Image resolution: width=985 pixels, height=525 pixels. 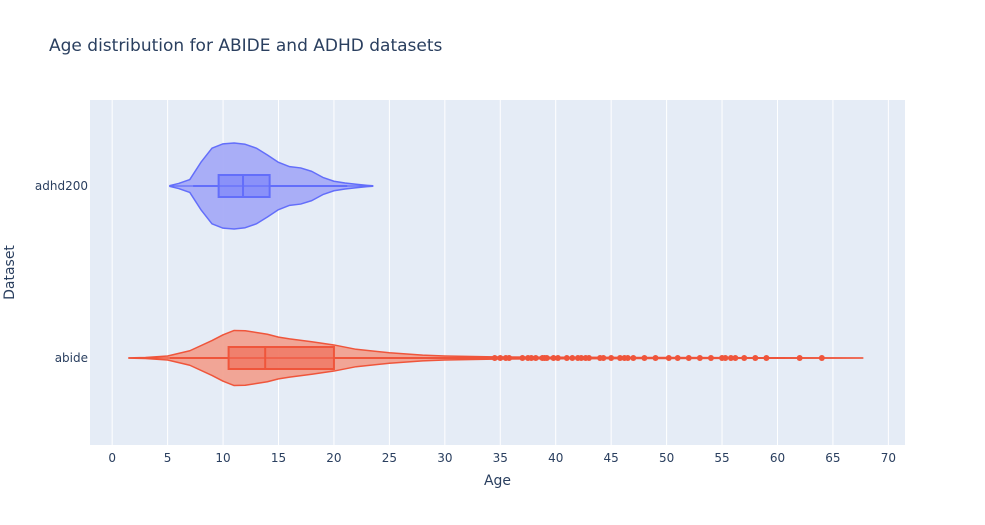 What do you see at coordinates (271, 186) in the screenshot?
I see `violin-adhd200` at bounding box center [271, 186].